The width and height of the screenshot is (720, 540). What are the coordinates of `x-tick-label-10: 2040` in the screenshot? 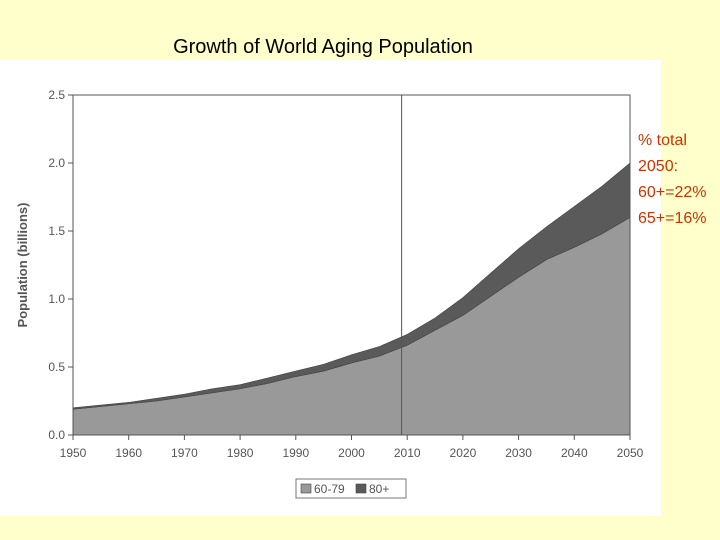 It's located at (574, 453).